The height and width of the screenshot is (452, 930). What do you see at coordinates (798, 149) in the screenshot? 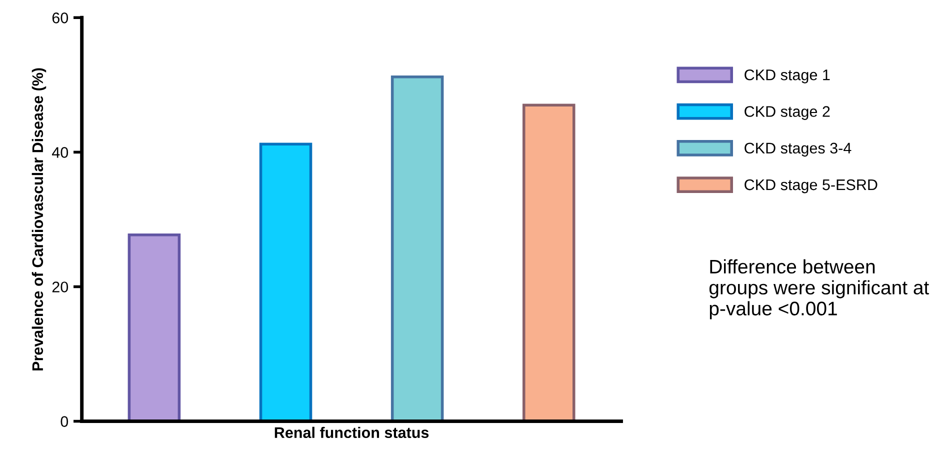
I see `legend-label: CKD stages 3-4` at bounding box center [798, 149].